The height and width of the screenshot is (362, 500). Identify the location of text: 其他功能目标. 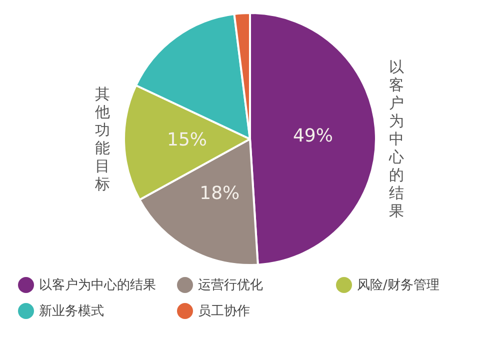
(103, 139).